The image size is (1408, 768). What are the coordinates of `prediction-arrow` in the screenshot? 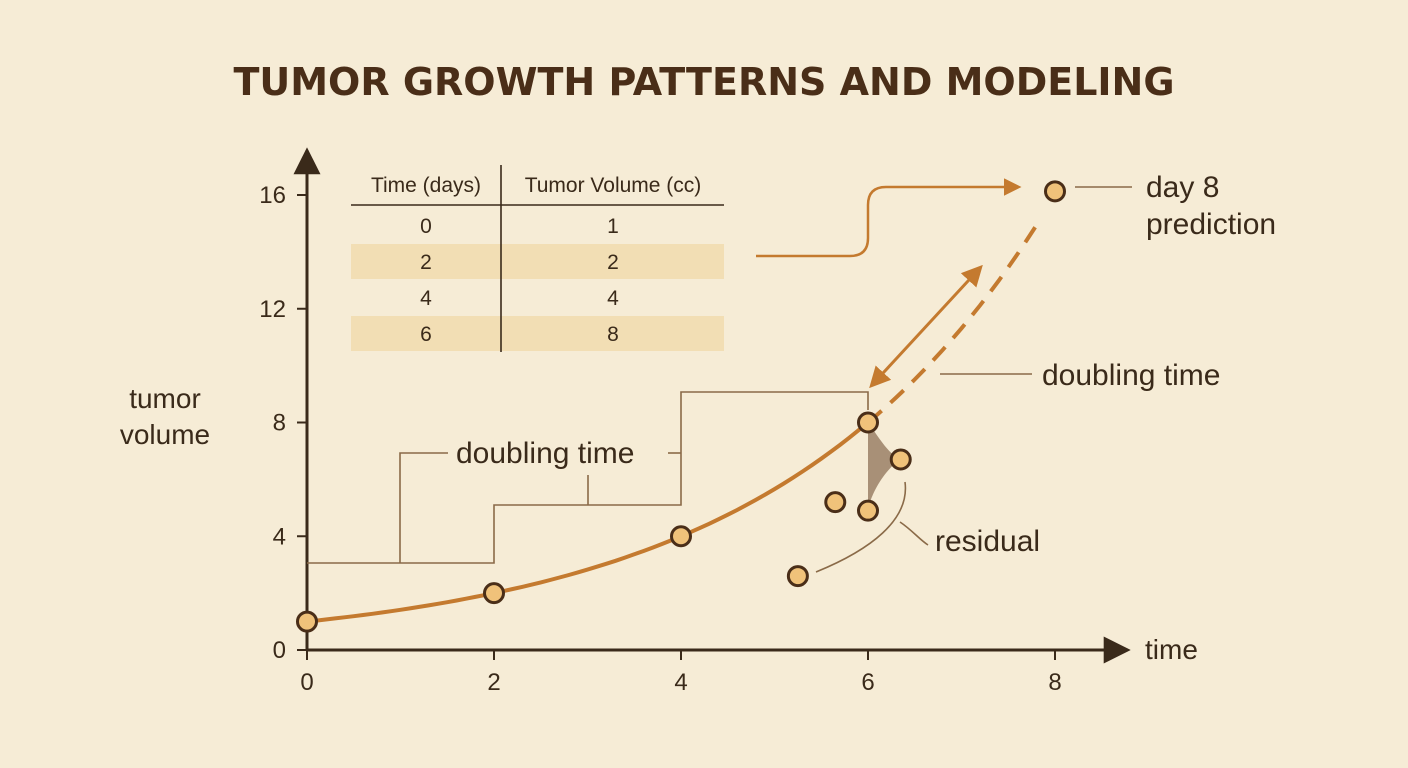 It's located at (889, 218).